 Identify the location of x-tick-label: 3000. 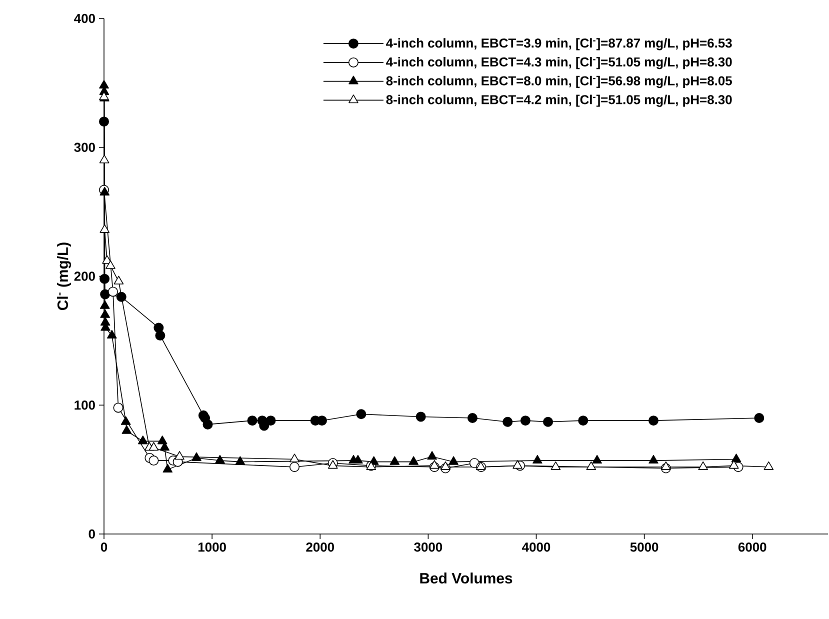
(428, 547).